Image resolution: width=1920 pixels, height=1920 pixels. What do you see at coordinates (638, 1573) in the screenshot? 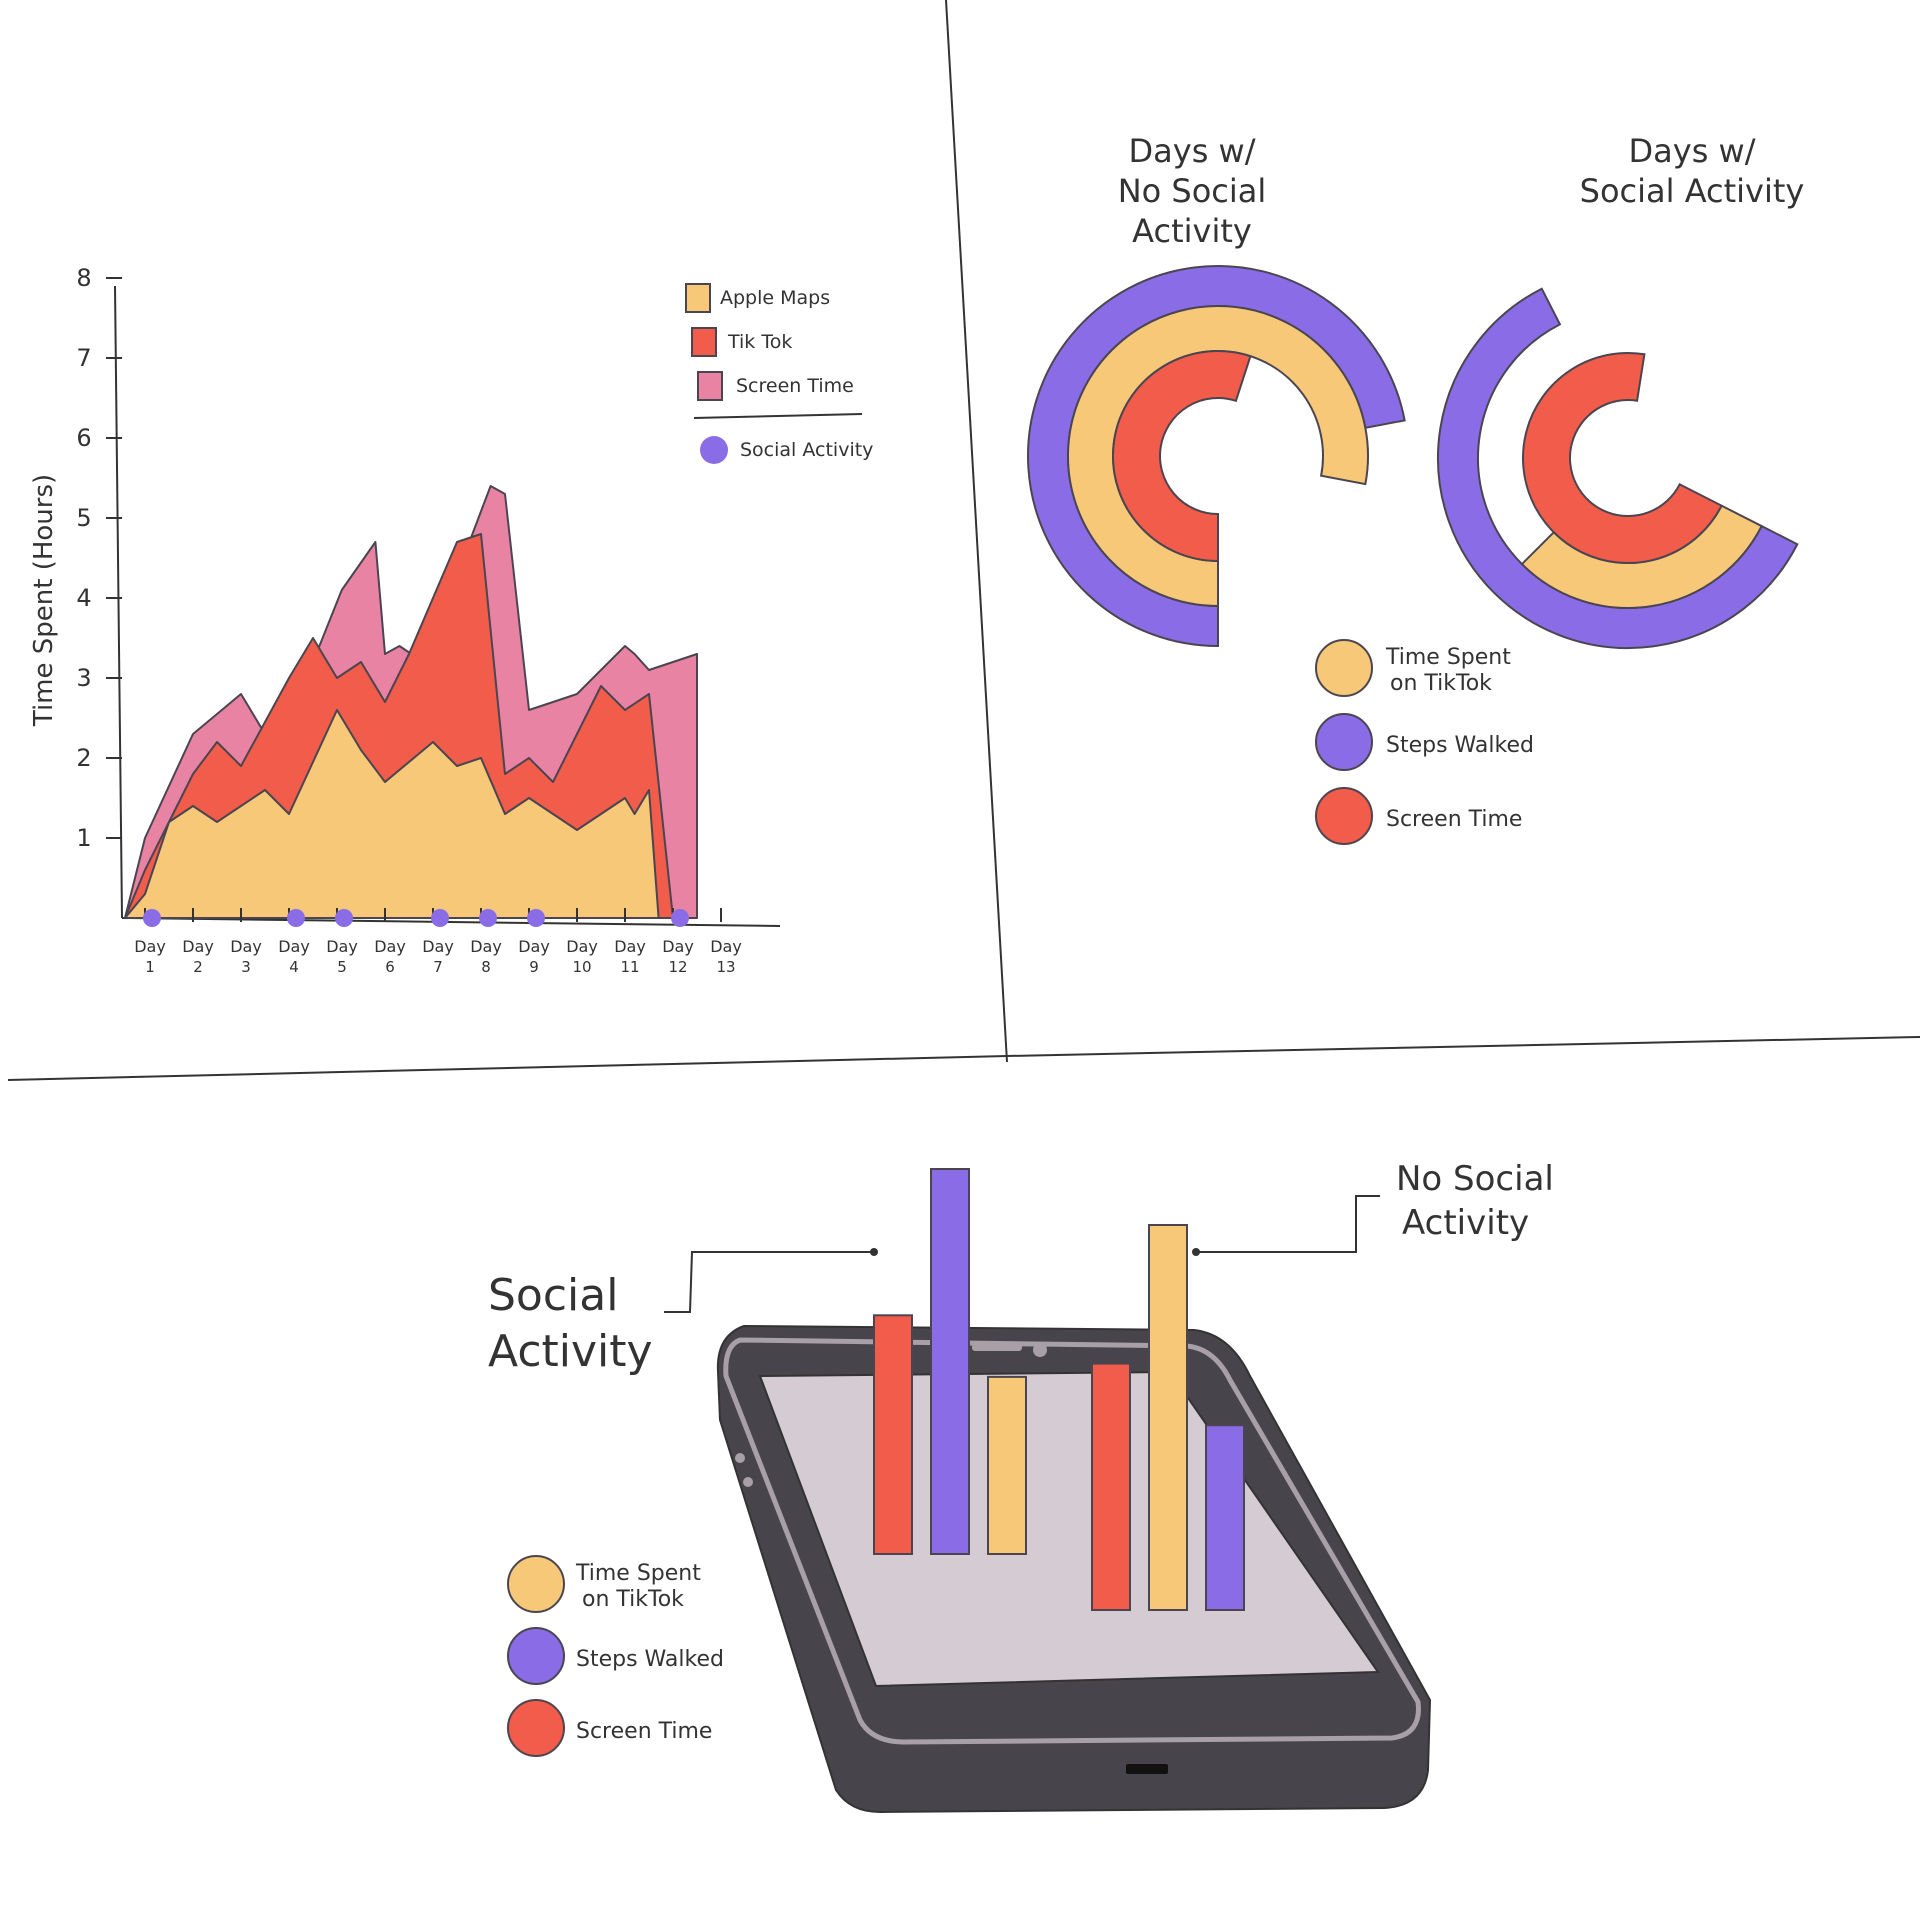
I see `legend-label: Time Spent` at bounding box center [638, 1573].